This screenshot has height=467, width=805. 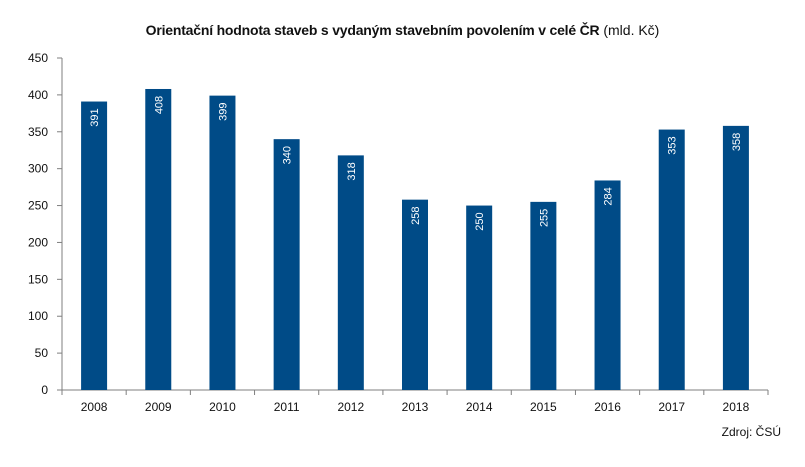 What do you see at coordinates (352, 171) in the screenshot?
I see `data-label: 318` at bounding box center [352, 171].